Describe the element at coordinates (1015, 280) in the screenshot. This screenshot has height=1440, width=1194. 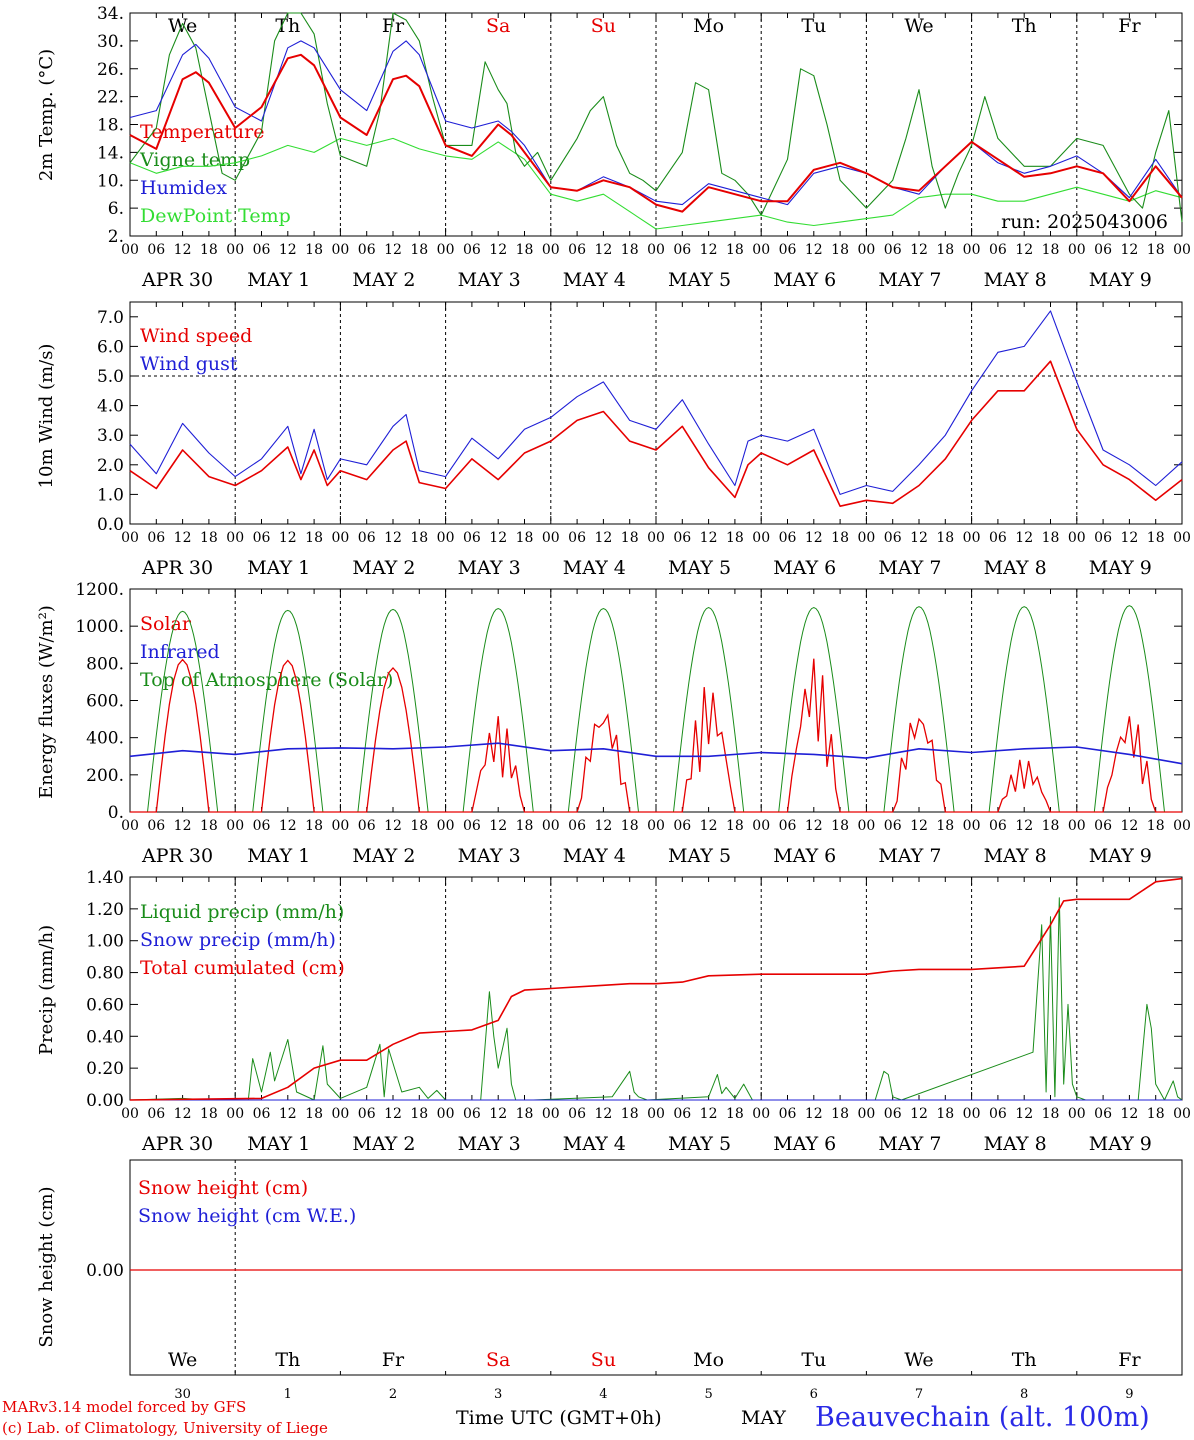
I see `panel-0-date-label: MAY 8` at that location.